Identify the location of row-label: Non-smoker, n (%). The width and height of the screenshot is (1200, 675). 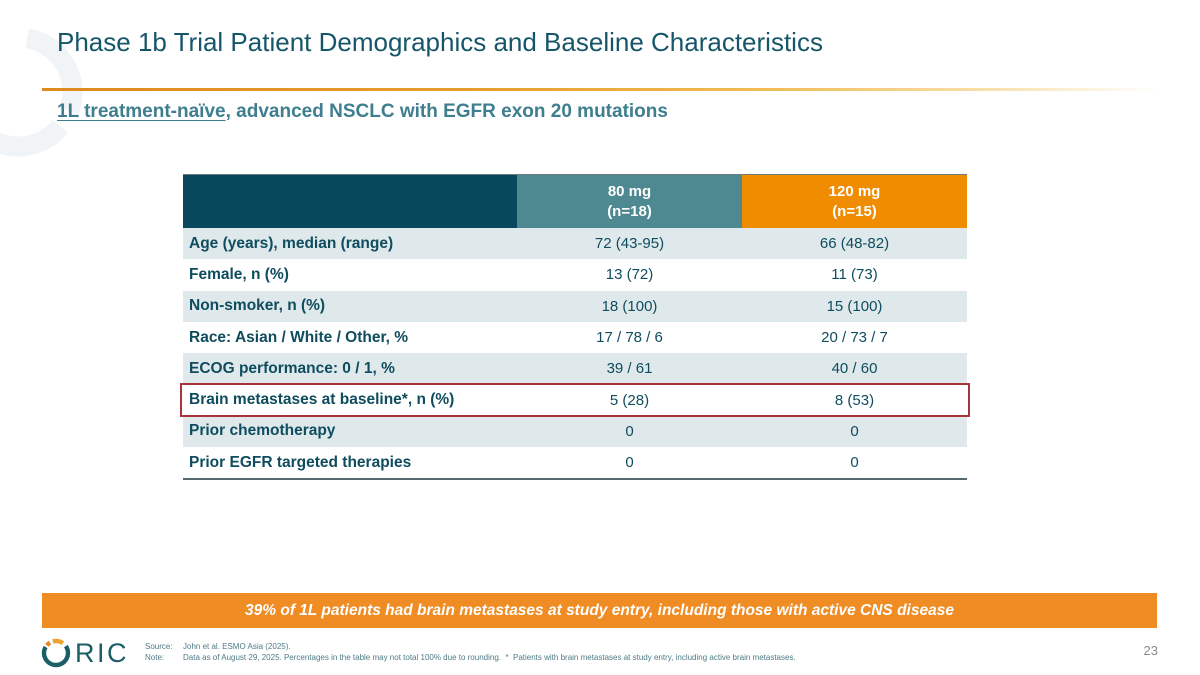
(257, 306).